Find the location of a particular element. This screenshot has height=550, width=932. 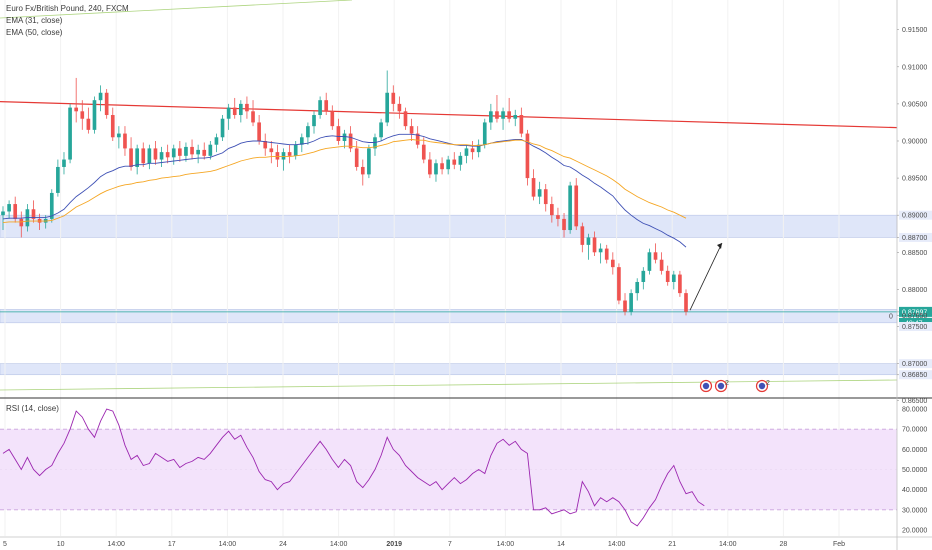

price-tick-label: 0.89000 is located at coordinates (914, 216).